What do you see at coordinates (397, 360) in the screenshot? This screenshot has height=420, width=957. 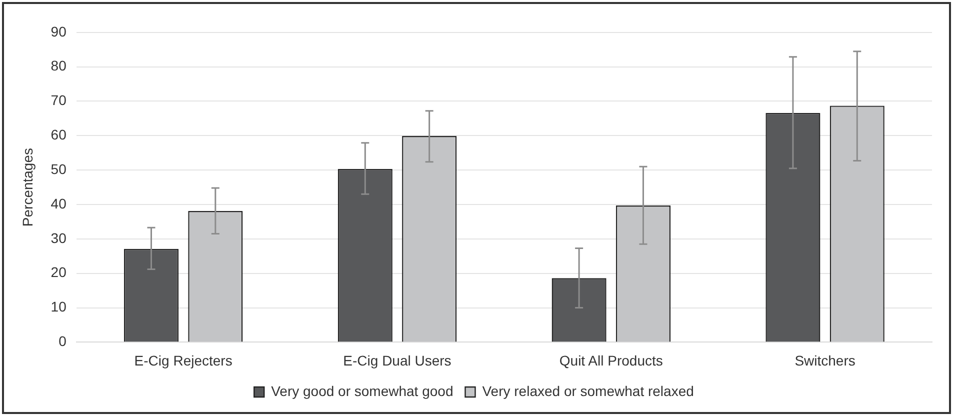 I see `x-tick-label: E-Cig Dual Users` at bounding box center [397, 360].